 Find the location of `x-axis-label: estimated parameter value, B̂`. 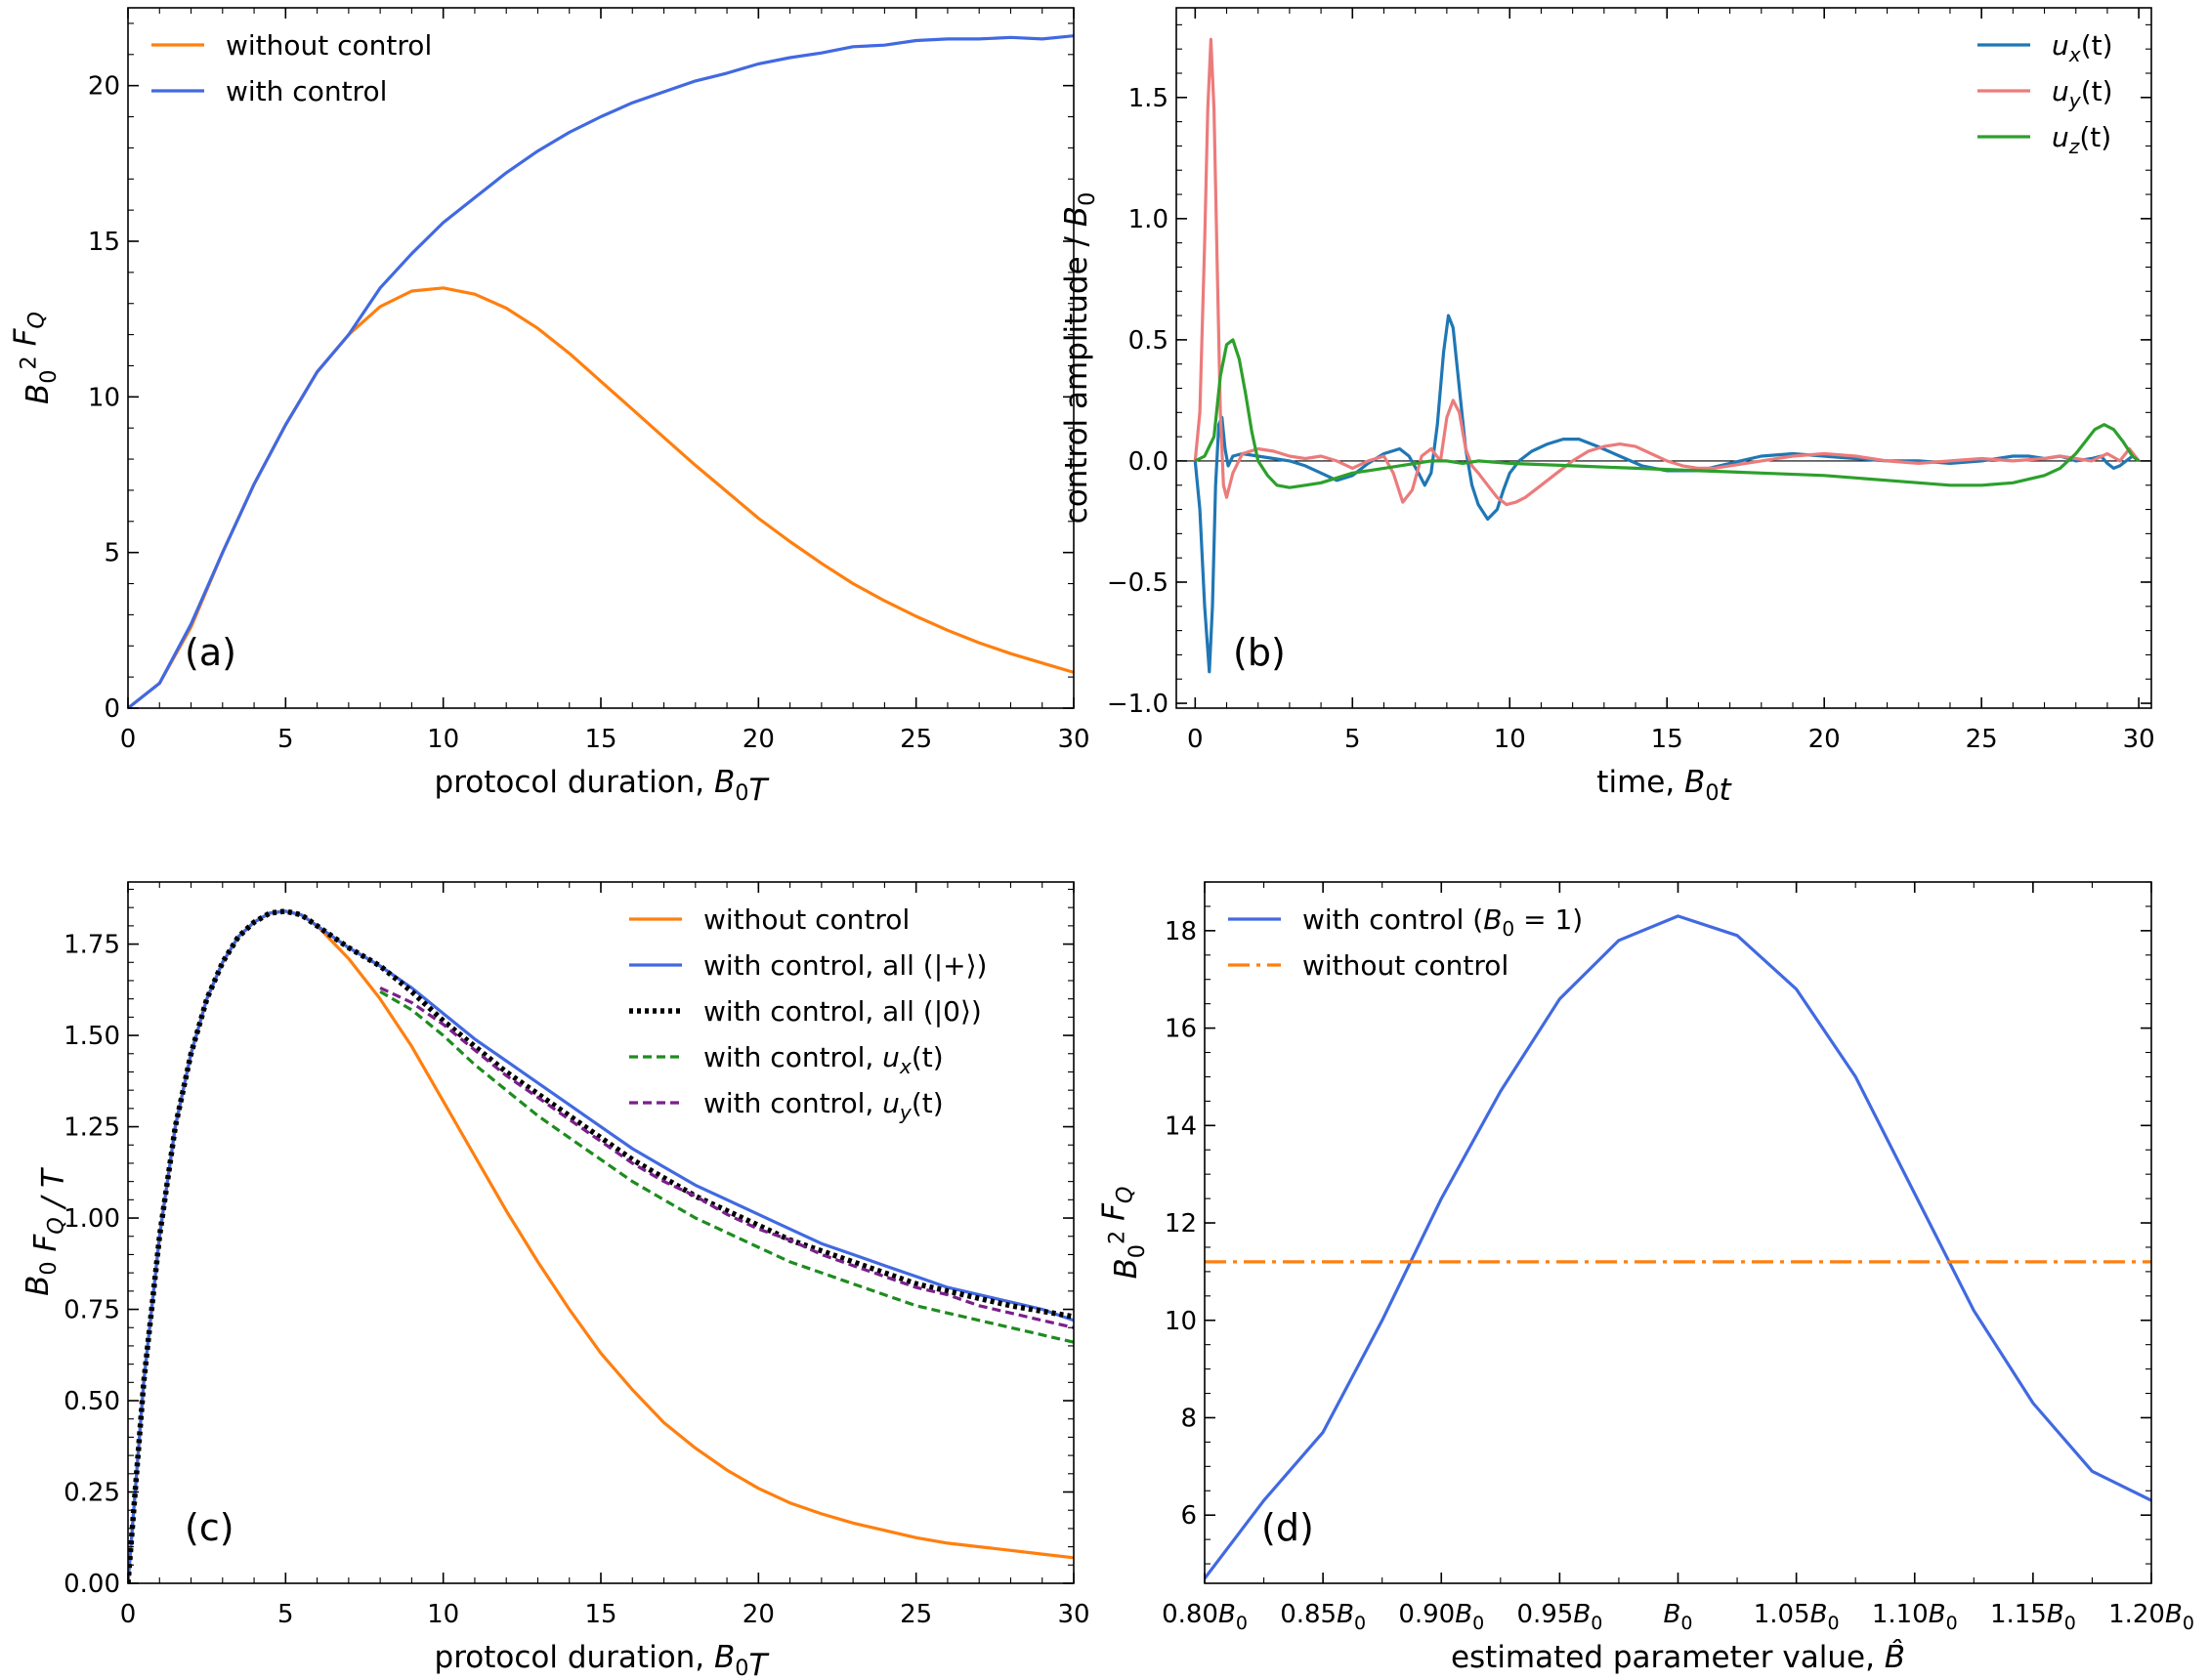

x-axis-label: estimated parameter value, B̂ is located at coordinates (1678, 1657).